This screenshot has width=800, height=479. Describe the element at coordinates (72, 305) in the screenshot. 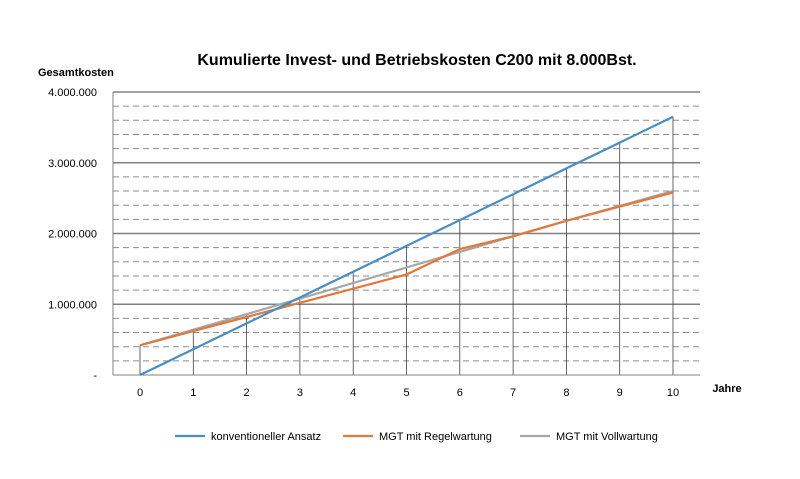

I see `y-tick-label: 1.000.000` at that location.